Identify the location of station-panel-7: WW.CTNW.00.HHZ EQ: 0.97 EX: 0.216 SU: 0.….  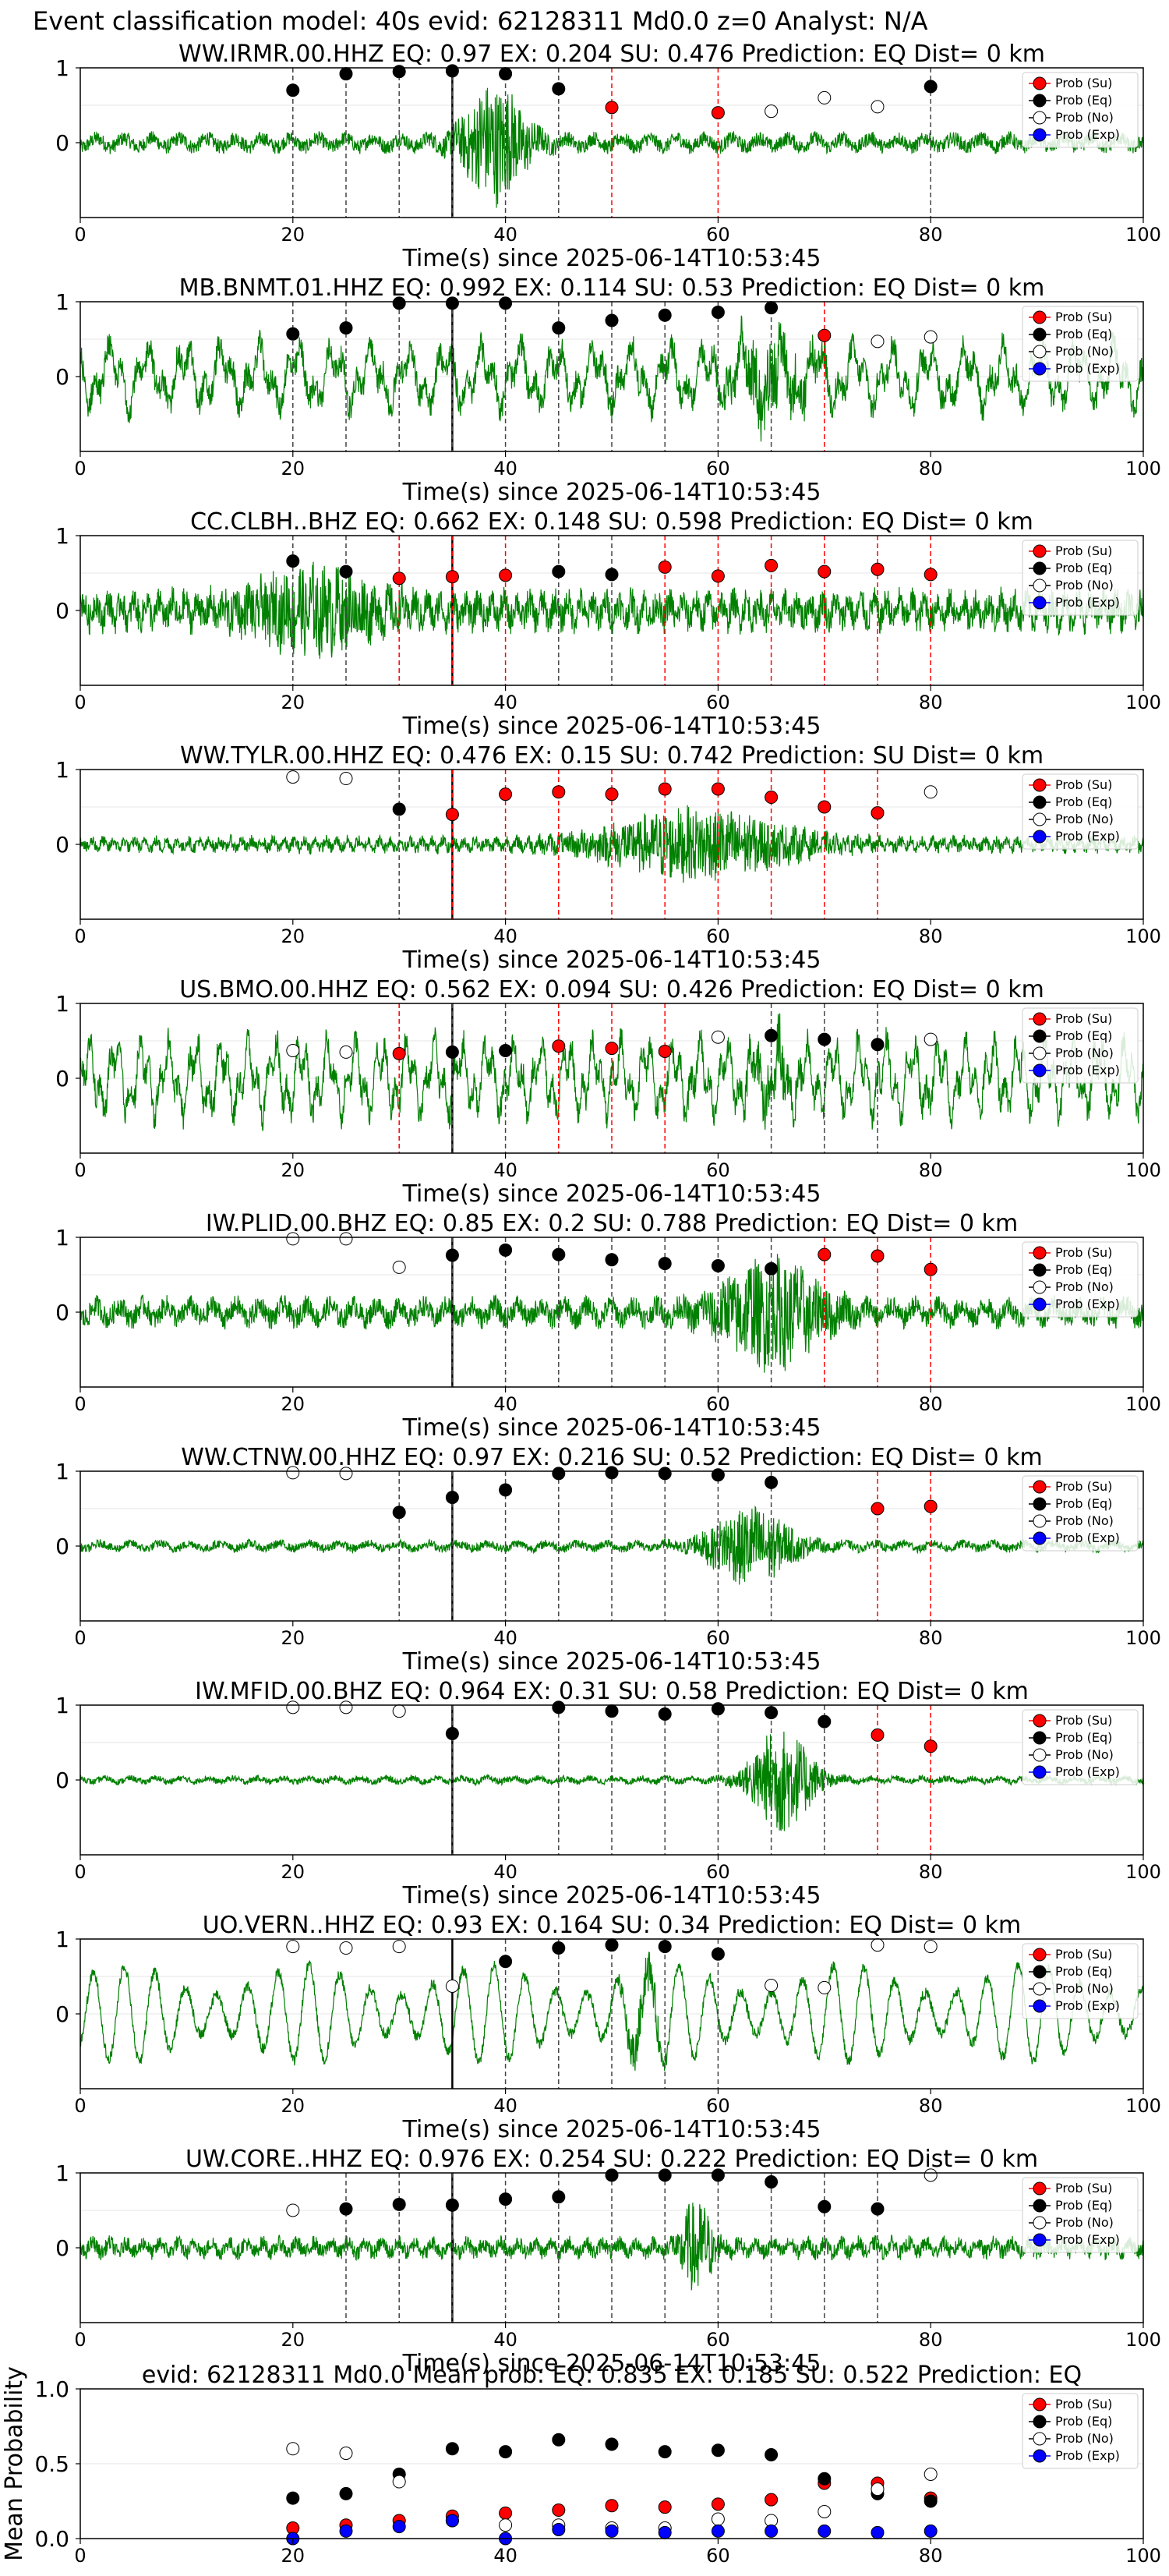
(608, 1559).